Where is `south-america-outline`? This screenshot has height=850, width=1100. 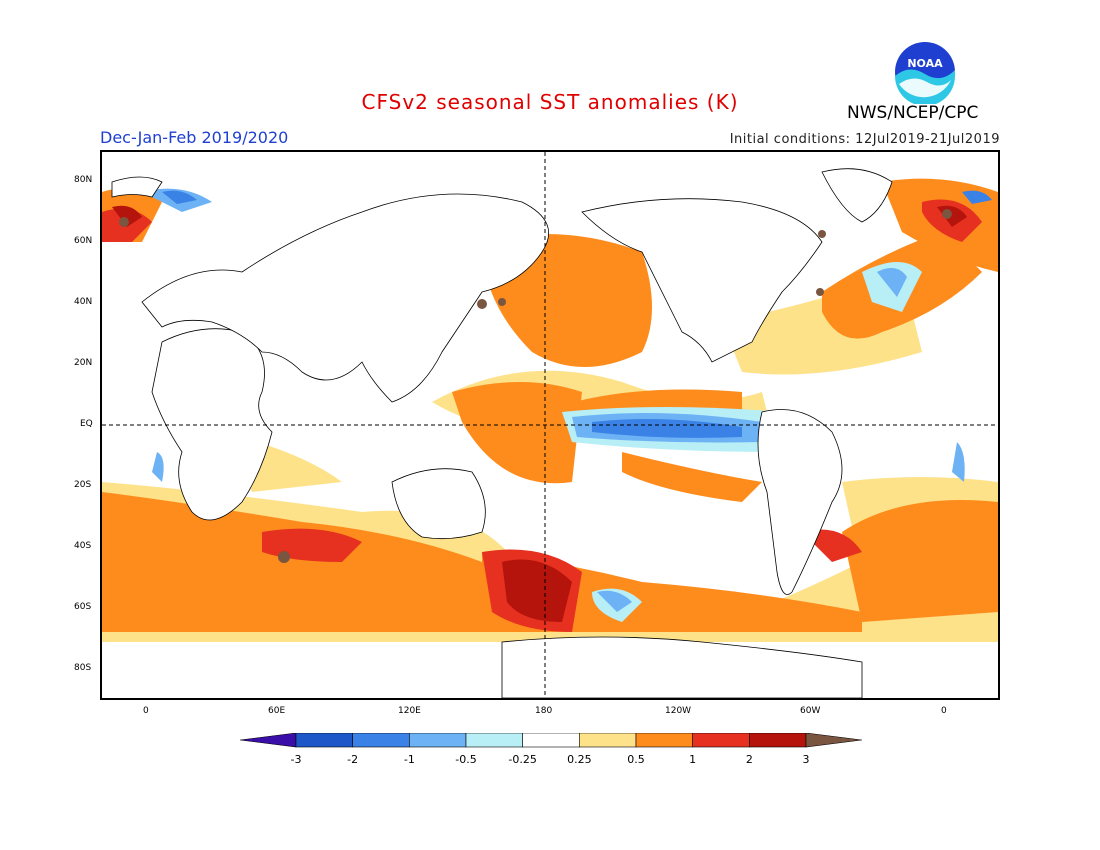 south-america-outline is located at coordinates (800, 502).